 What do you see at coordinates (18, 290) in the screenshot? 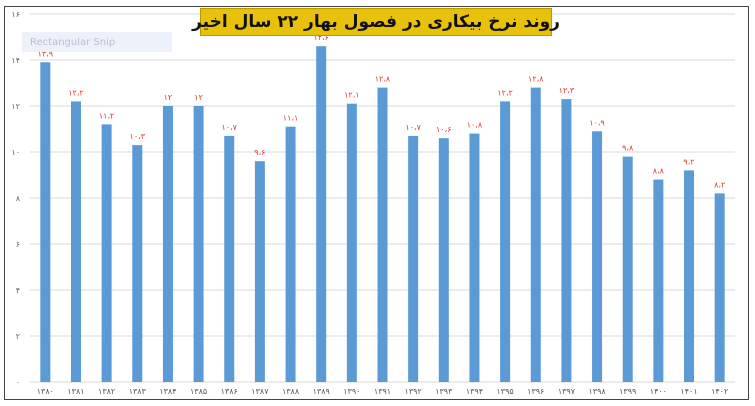
I see `y-tick-label: ۴` at bounding box center [18, 290].